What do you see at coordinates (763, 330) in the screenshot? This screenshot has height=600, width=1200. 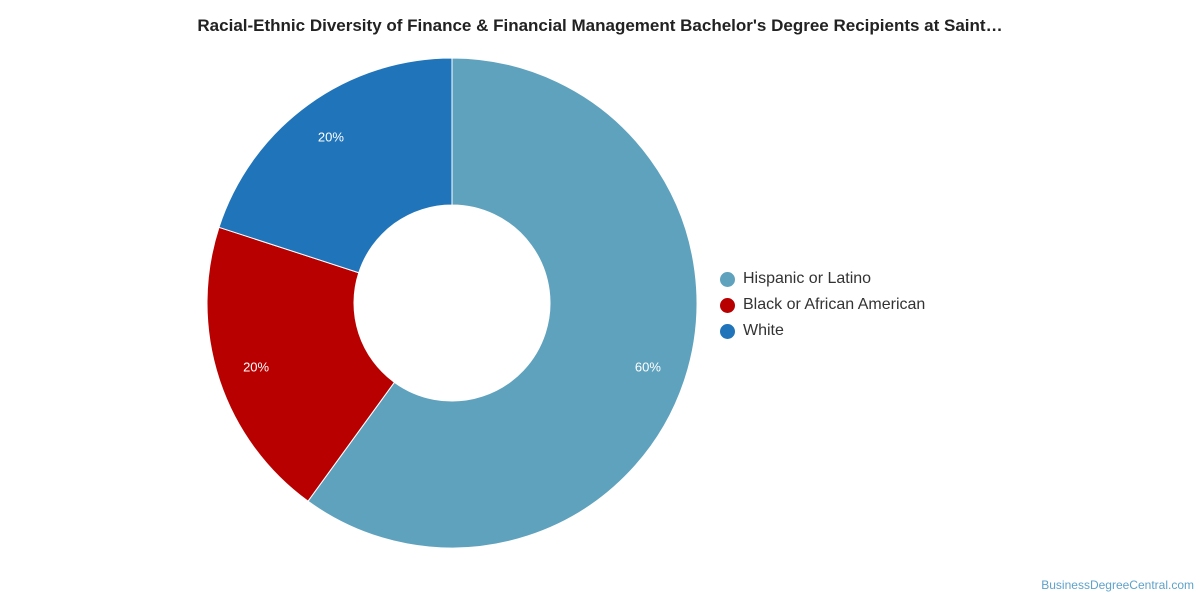 I see `legend-label: White` at bounding box center [763, 330].